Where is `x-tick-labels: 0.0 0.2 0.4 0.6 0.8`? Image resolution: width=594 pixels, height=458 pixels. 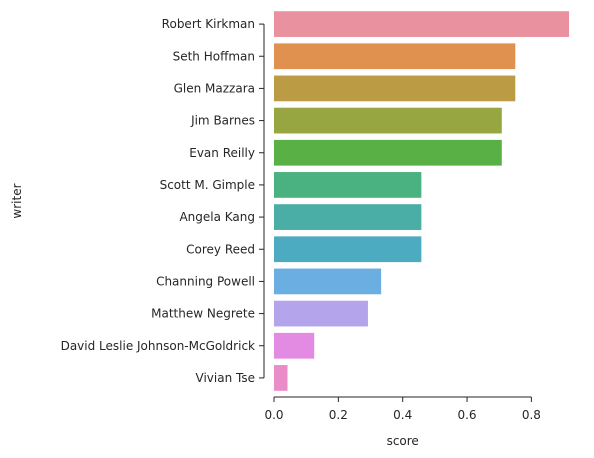 x-tick-labels: 0.0 0.2 0.4 0.6 0.8 is located at coordinates (402, 415).